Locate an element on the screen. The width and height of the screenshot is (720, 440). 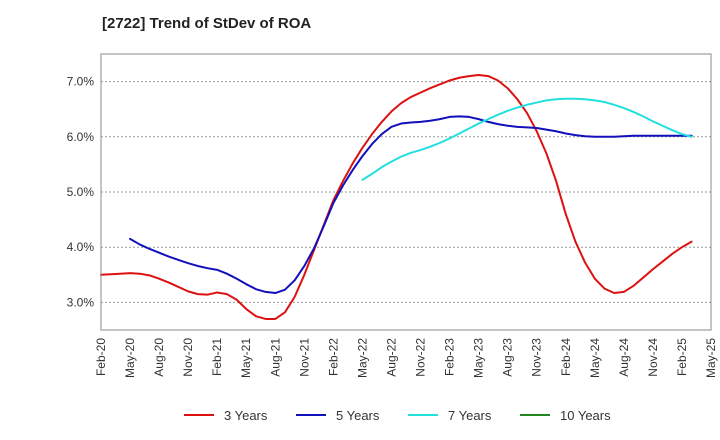
legend-label: 7 Years is located at coordinates (470, 415).